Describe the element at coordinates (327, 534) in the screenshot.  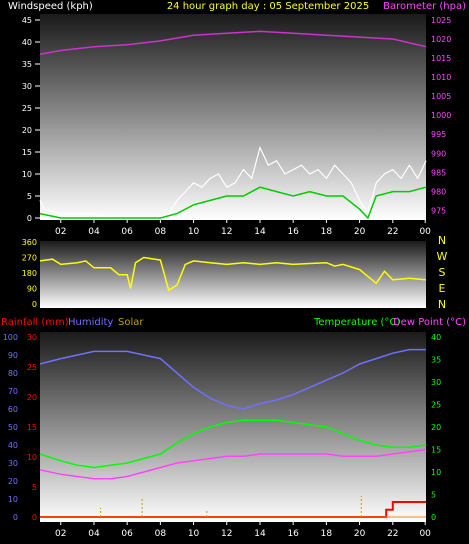
I see `temp-x-tick-label: 18` at that location.